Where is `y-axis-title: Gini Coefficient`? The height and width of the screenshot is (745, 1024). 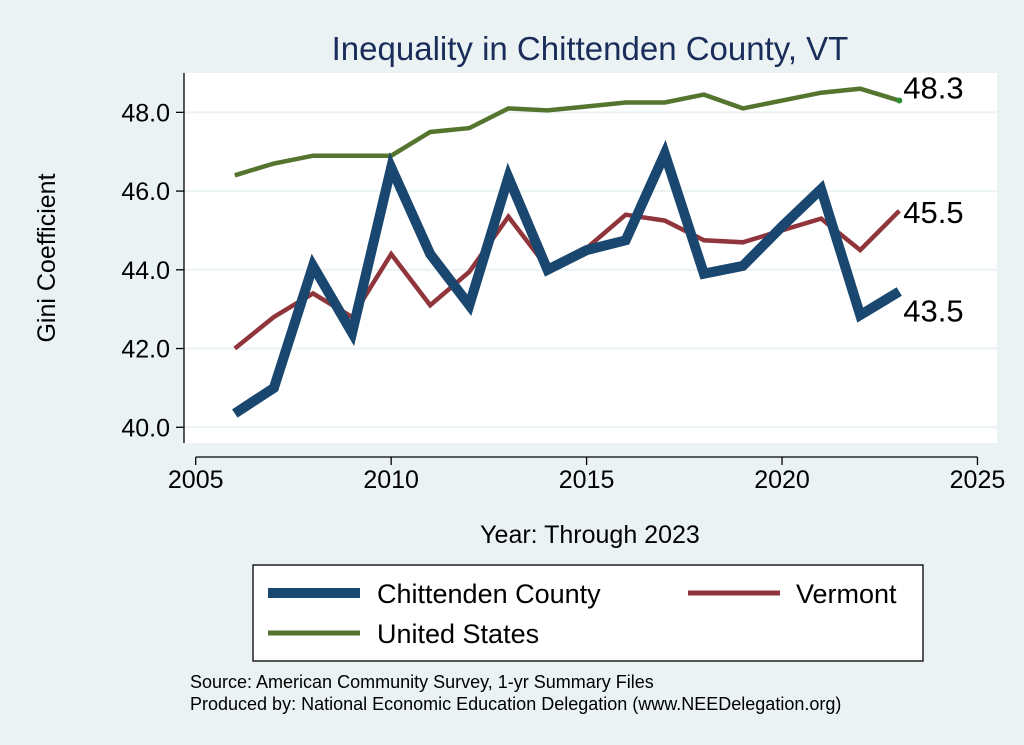 y-axis-title: Gini Coefficient is located at coordinates (47, 257).